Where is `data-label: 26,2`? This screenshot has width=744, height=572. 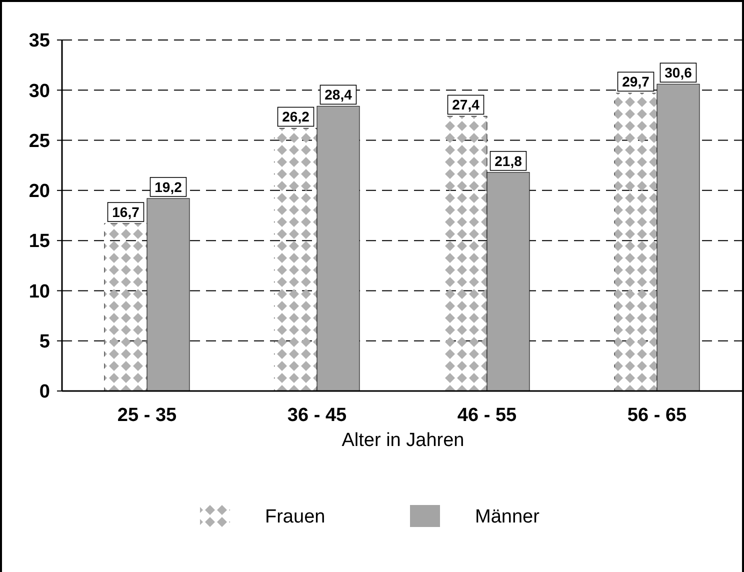
data-label: 26,2 is located at coordinates (296, 116).